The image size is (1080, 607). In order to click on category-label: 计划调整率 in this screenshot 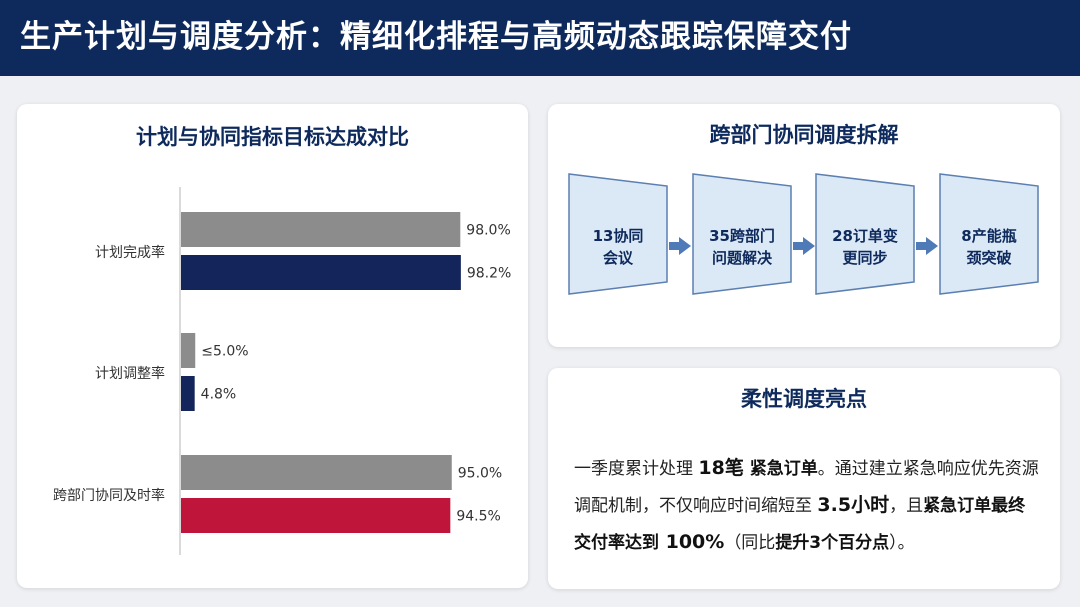, I will do `click(130, 373)`.